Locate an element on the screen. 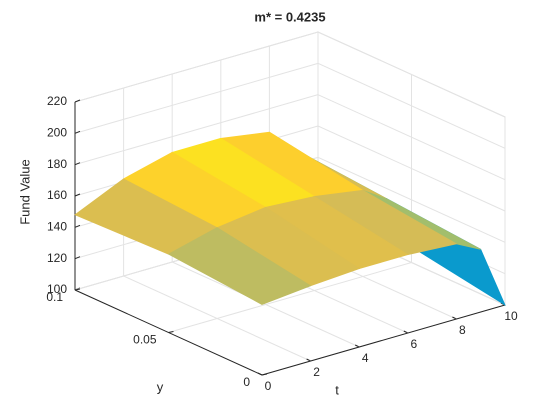 The height and width of the screenshot is (420, 560). x-tick-label: 10 is located at coordinates (511, 316).